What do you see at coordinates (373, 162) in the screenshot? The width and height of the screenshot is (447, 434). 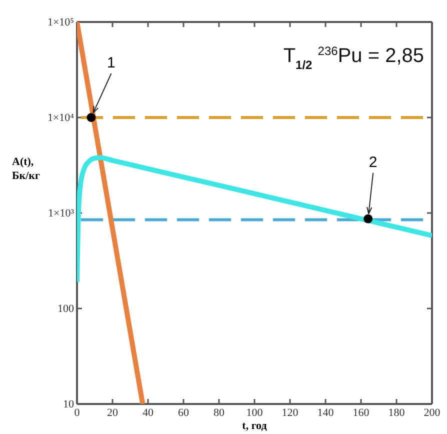 I see `annotation: 2` at bounding box center [373, 162].